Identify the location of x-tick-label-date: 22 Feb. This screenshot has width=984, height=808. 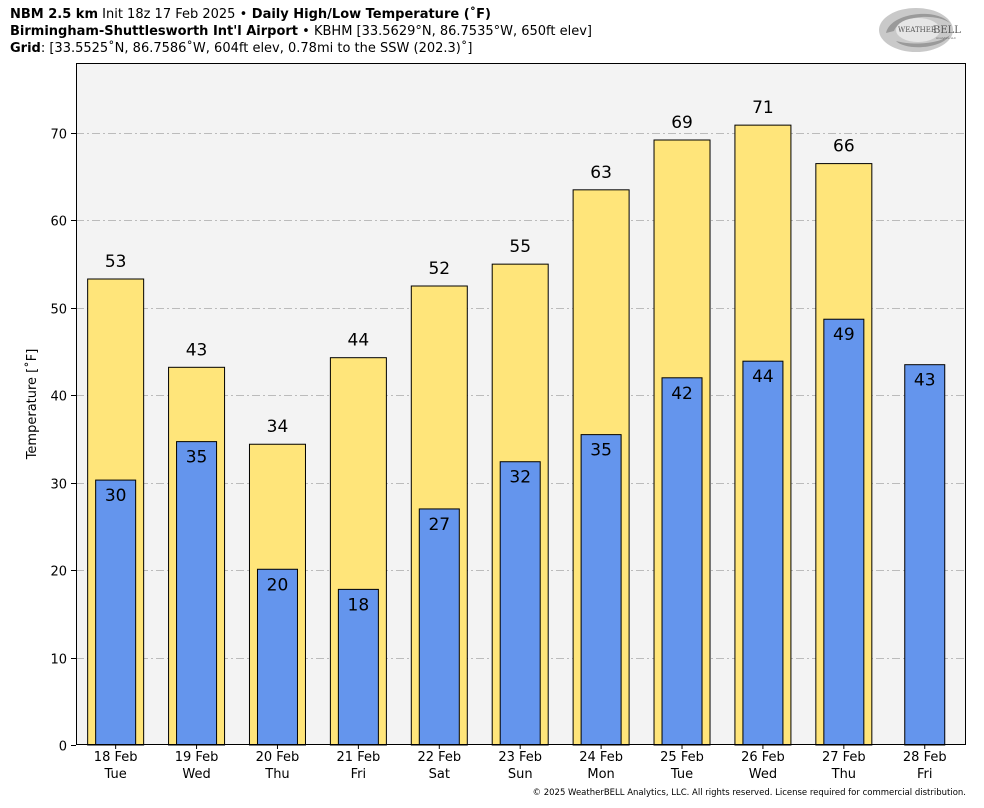
(439, 757).